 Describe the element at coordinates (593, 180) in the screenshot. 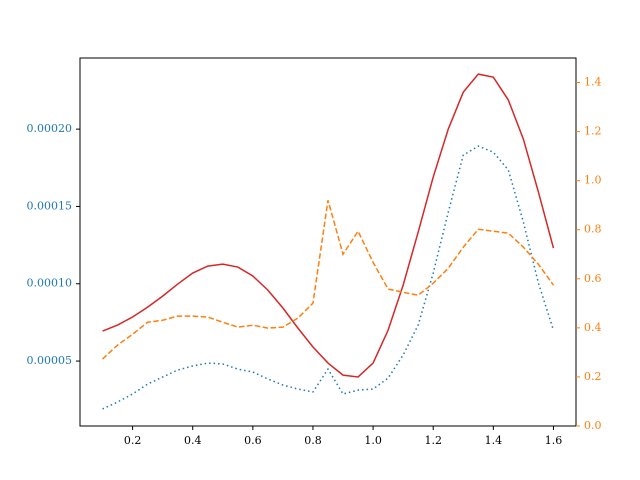

I see `y2-tick-label: 1.0` at that location.